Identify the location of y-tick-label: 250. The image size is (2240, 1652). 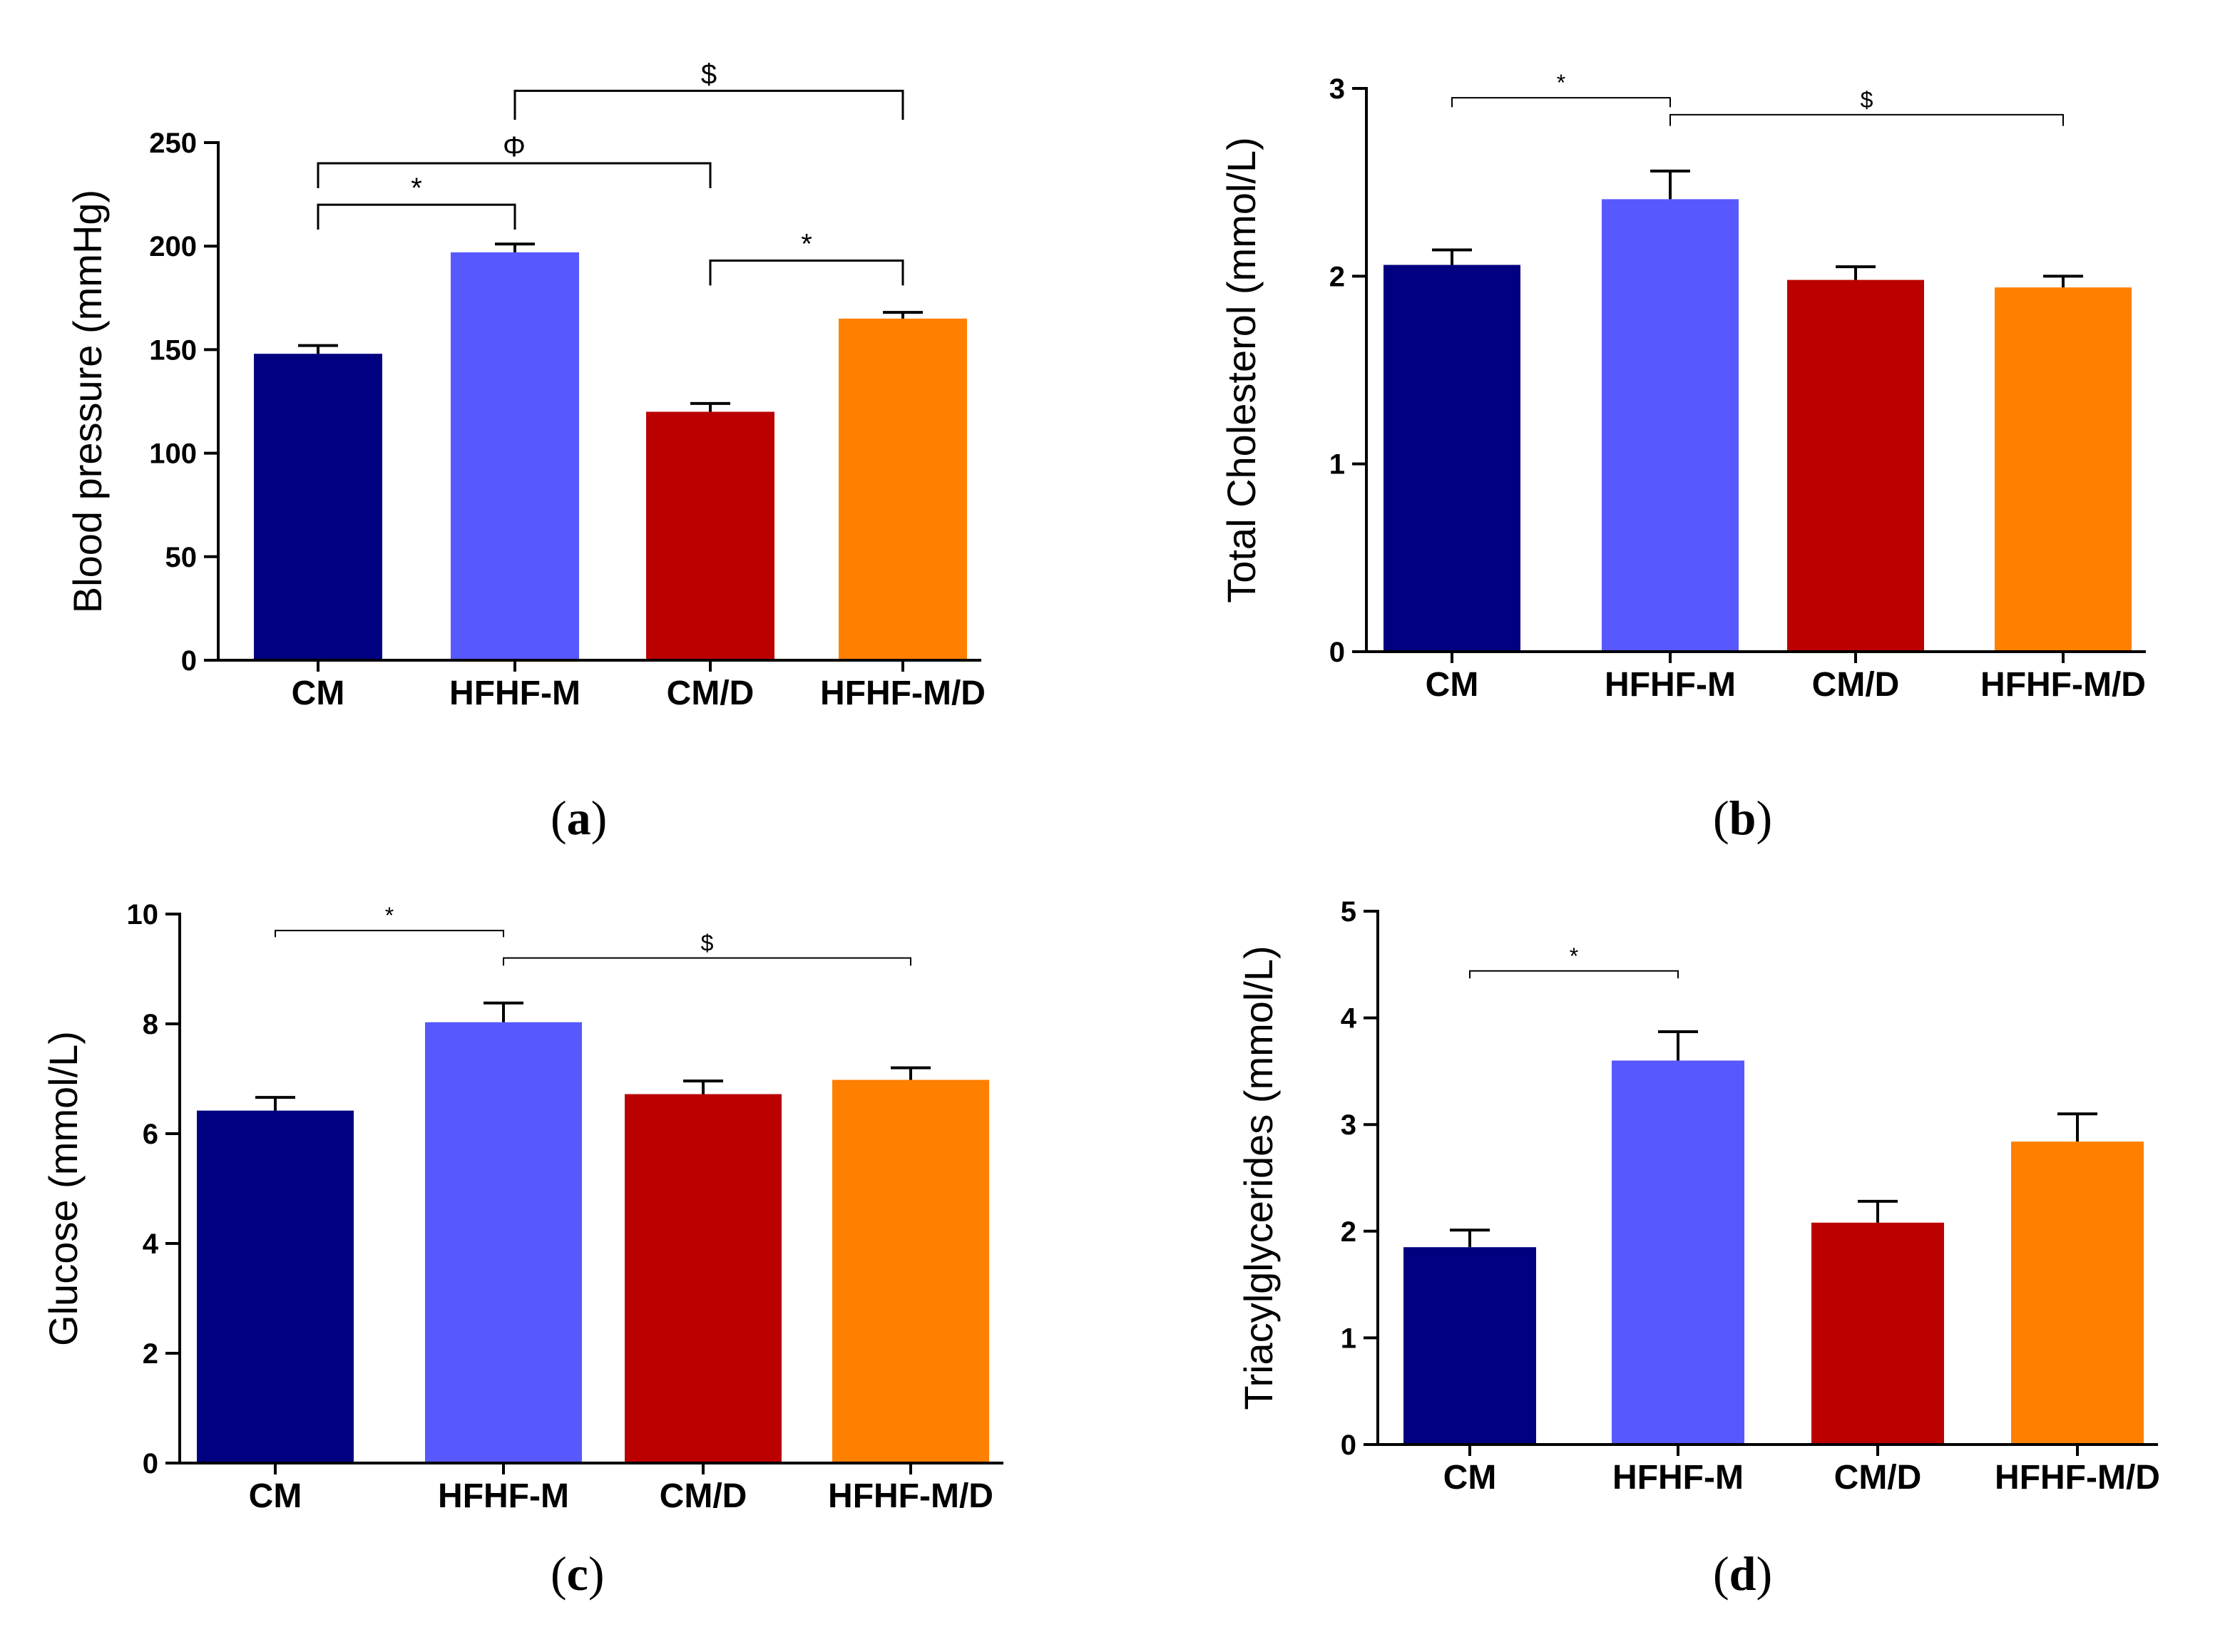
(173, 143).